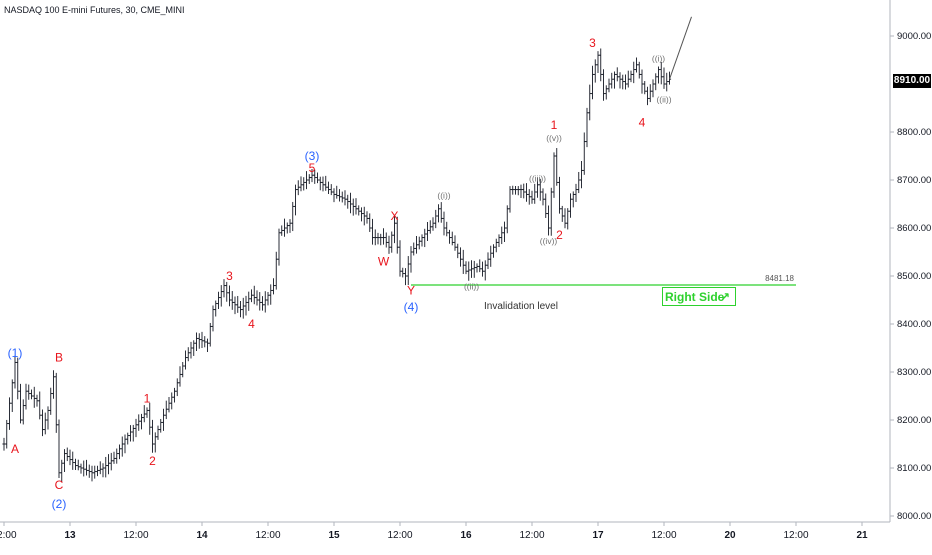  What do you see at coordinates (411, 307) in the screenshot?
I see `wave-label: (4)` at bounding box center [411, 307].